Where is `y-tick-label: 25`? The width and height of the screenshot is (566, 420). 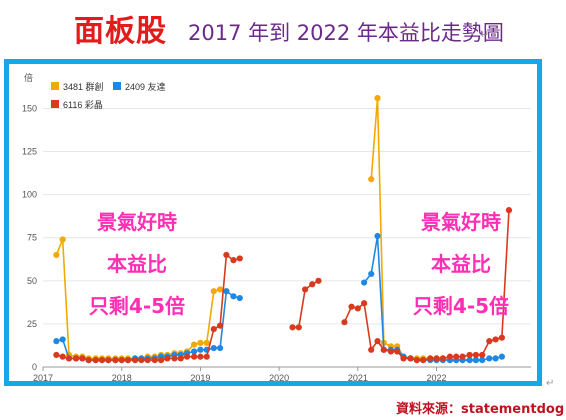
y-tick-label: 25 is located at coordinates (32, 324).